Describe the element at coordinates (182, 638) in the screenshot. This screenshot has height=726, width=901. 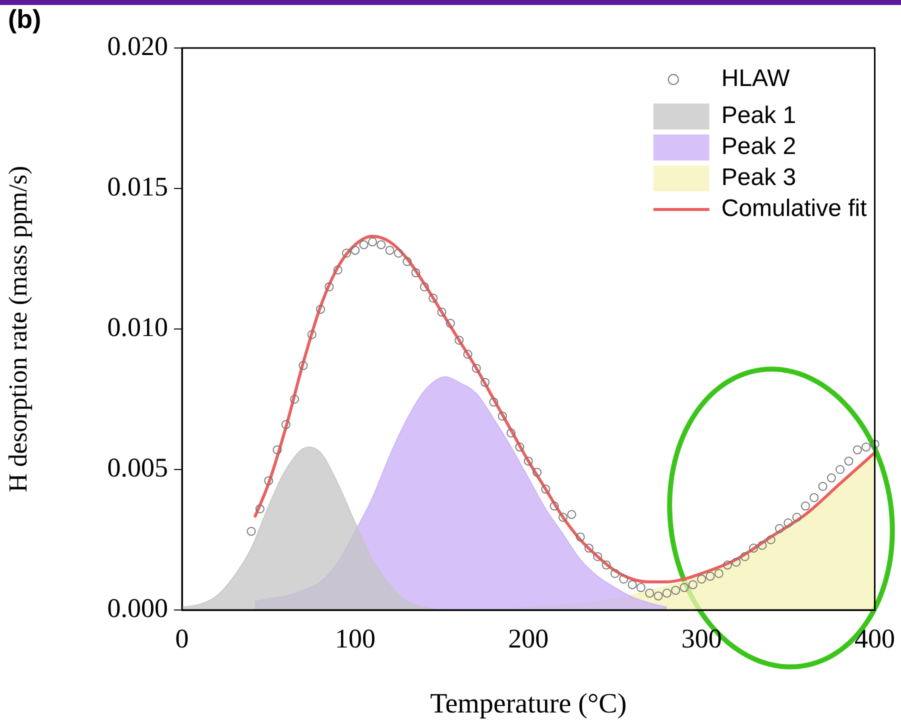
I see `x-tick-label: 0` at that location.